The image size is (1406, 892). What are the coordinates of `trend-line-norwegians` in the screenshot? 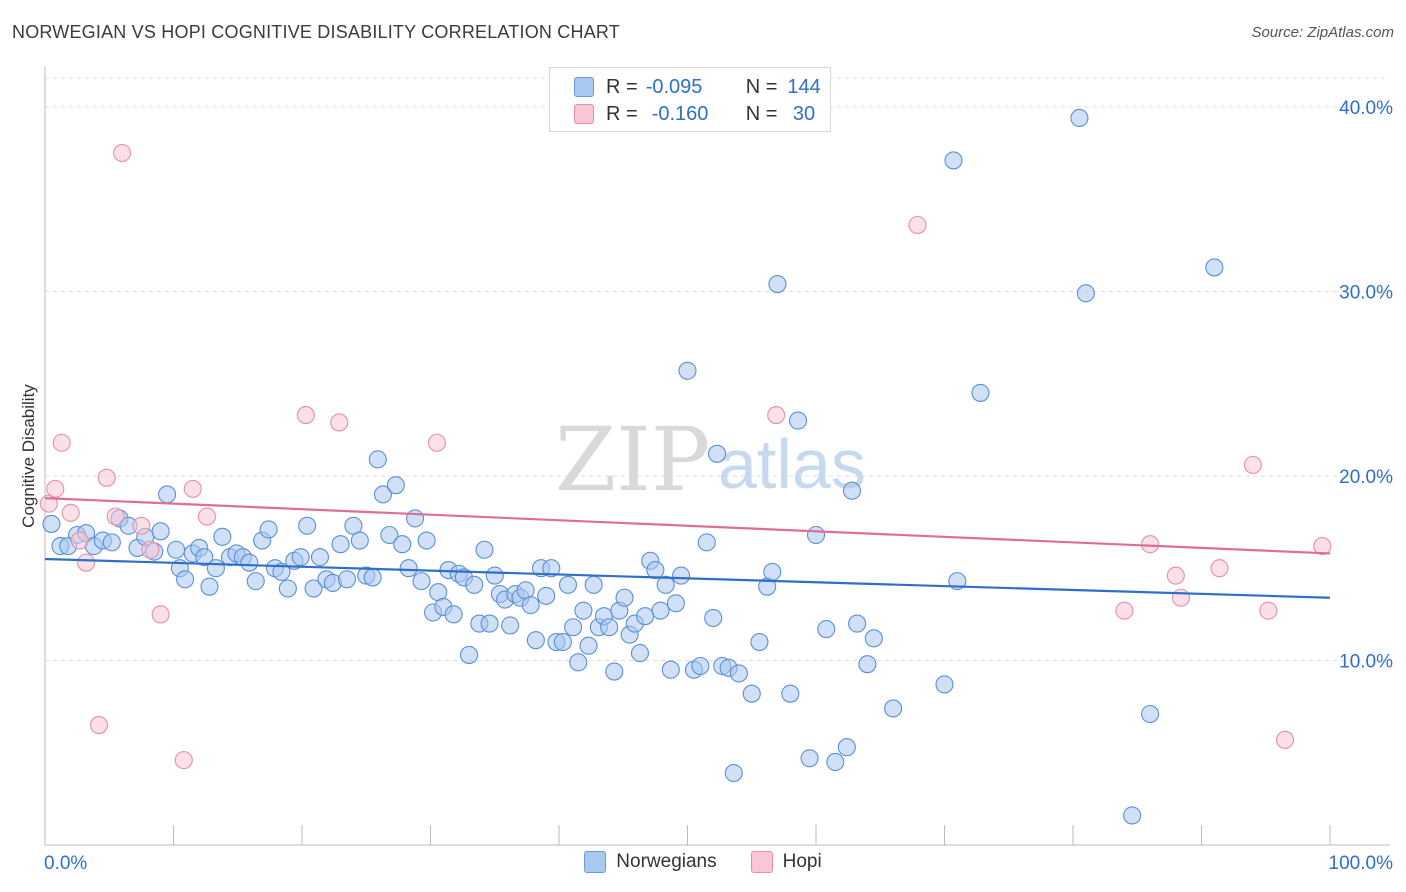 It's located at (687, 578).